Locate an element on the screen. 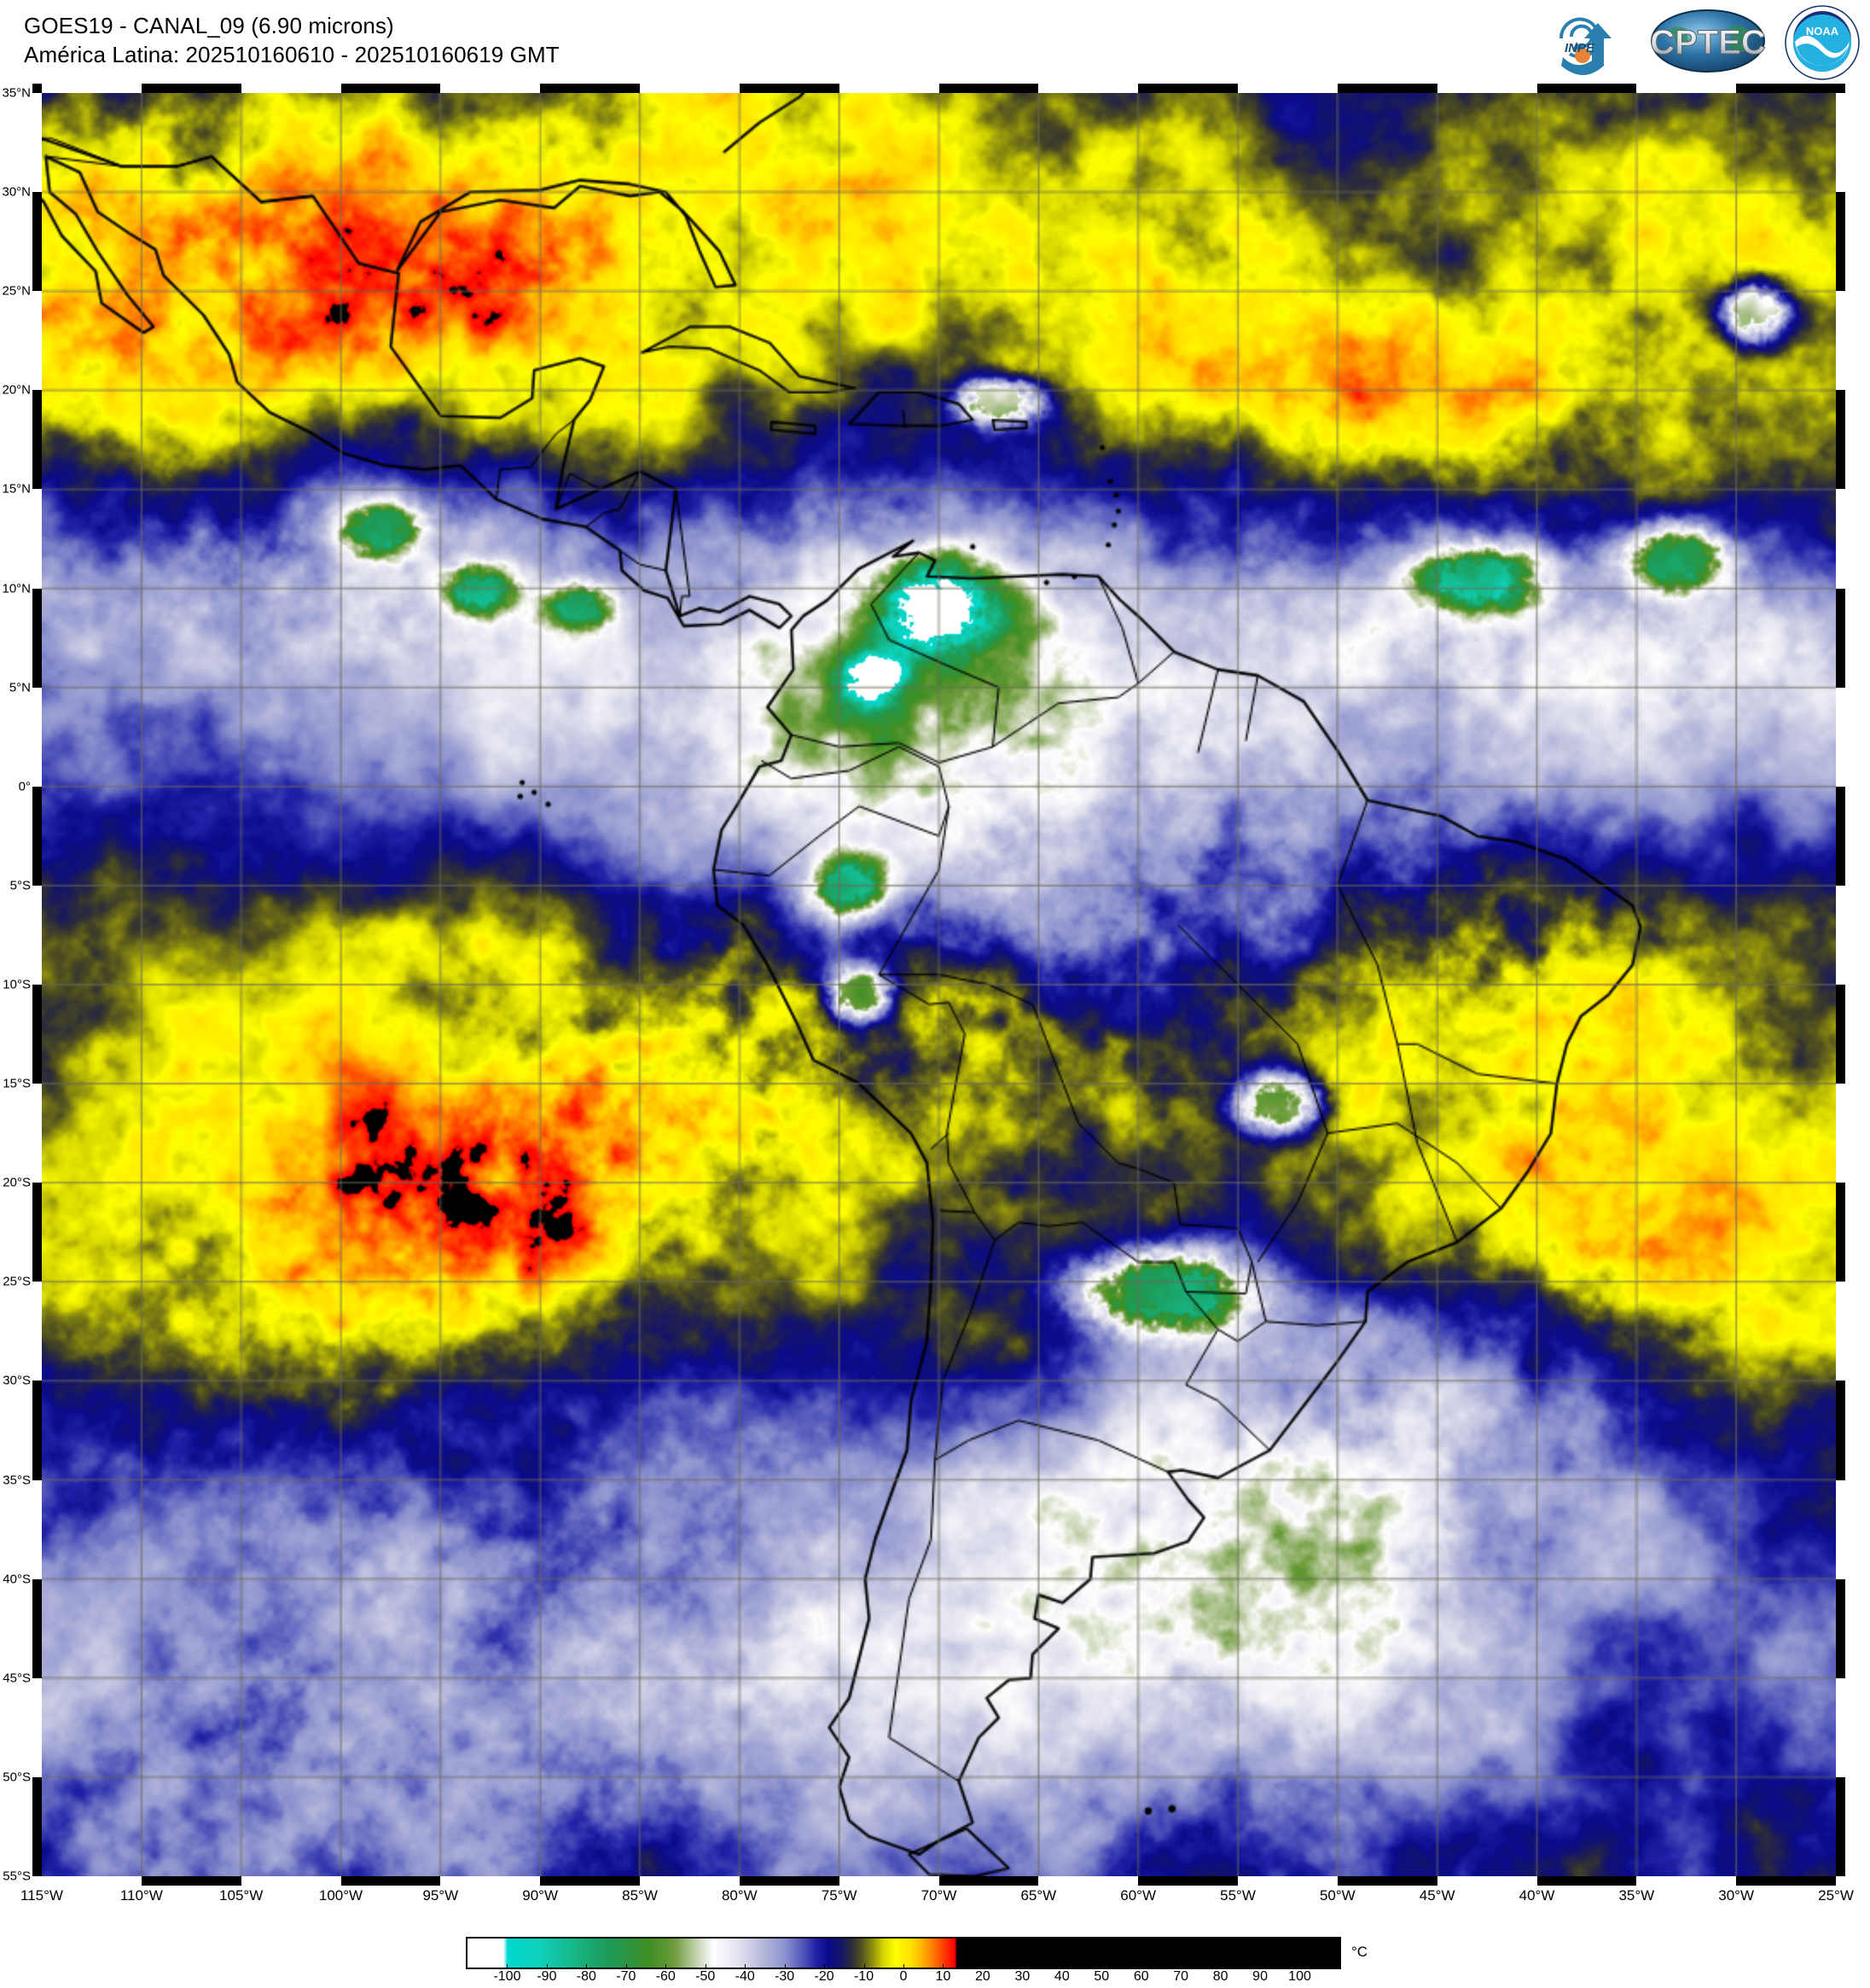 The height and width of the screenshot is (1988, 1870). lat-tick-label: 15°S is located at coordinates (17, 1083).